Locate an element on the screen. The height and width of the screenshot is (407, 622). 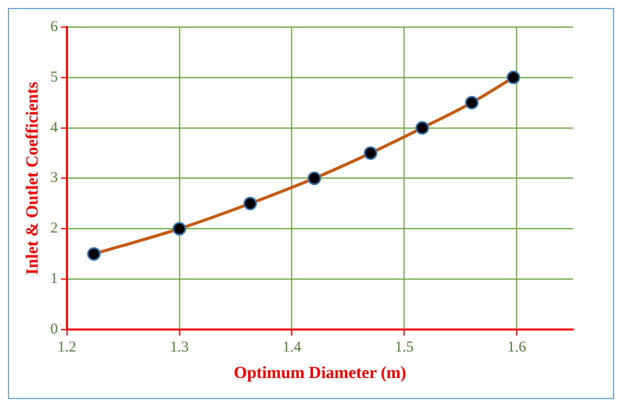
y-tick-label: 0 is located at coordinates (54, 330).